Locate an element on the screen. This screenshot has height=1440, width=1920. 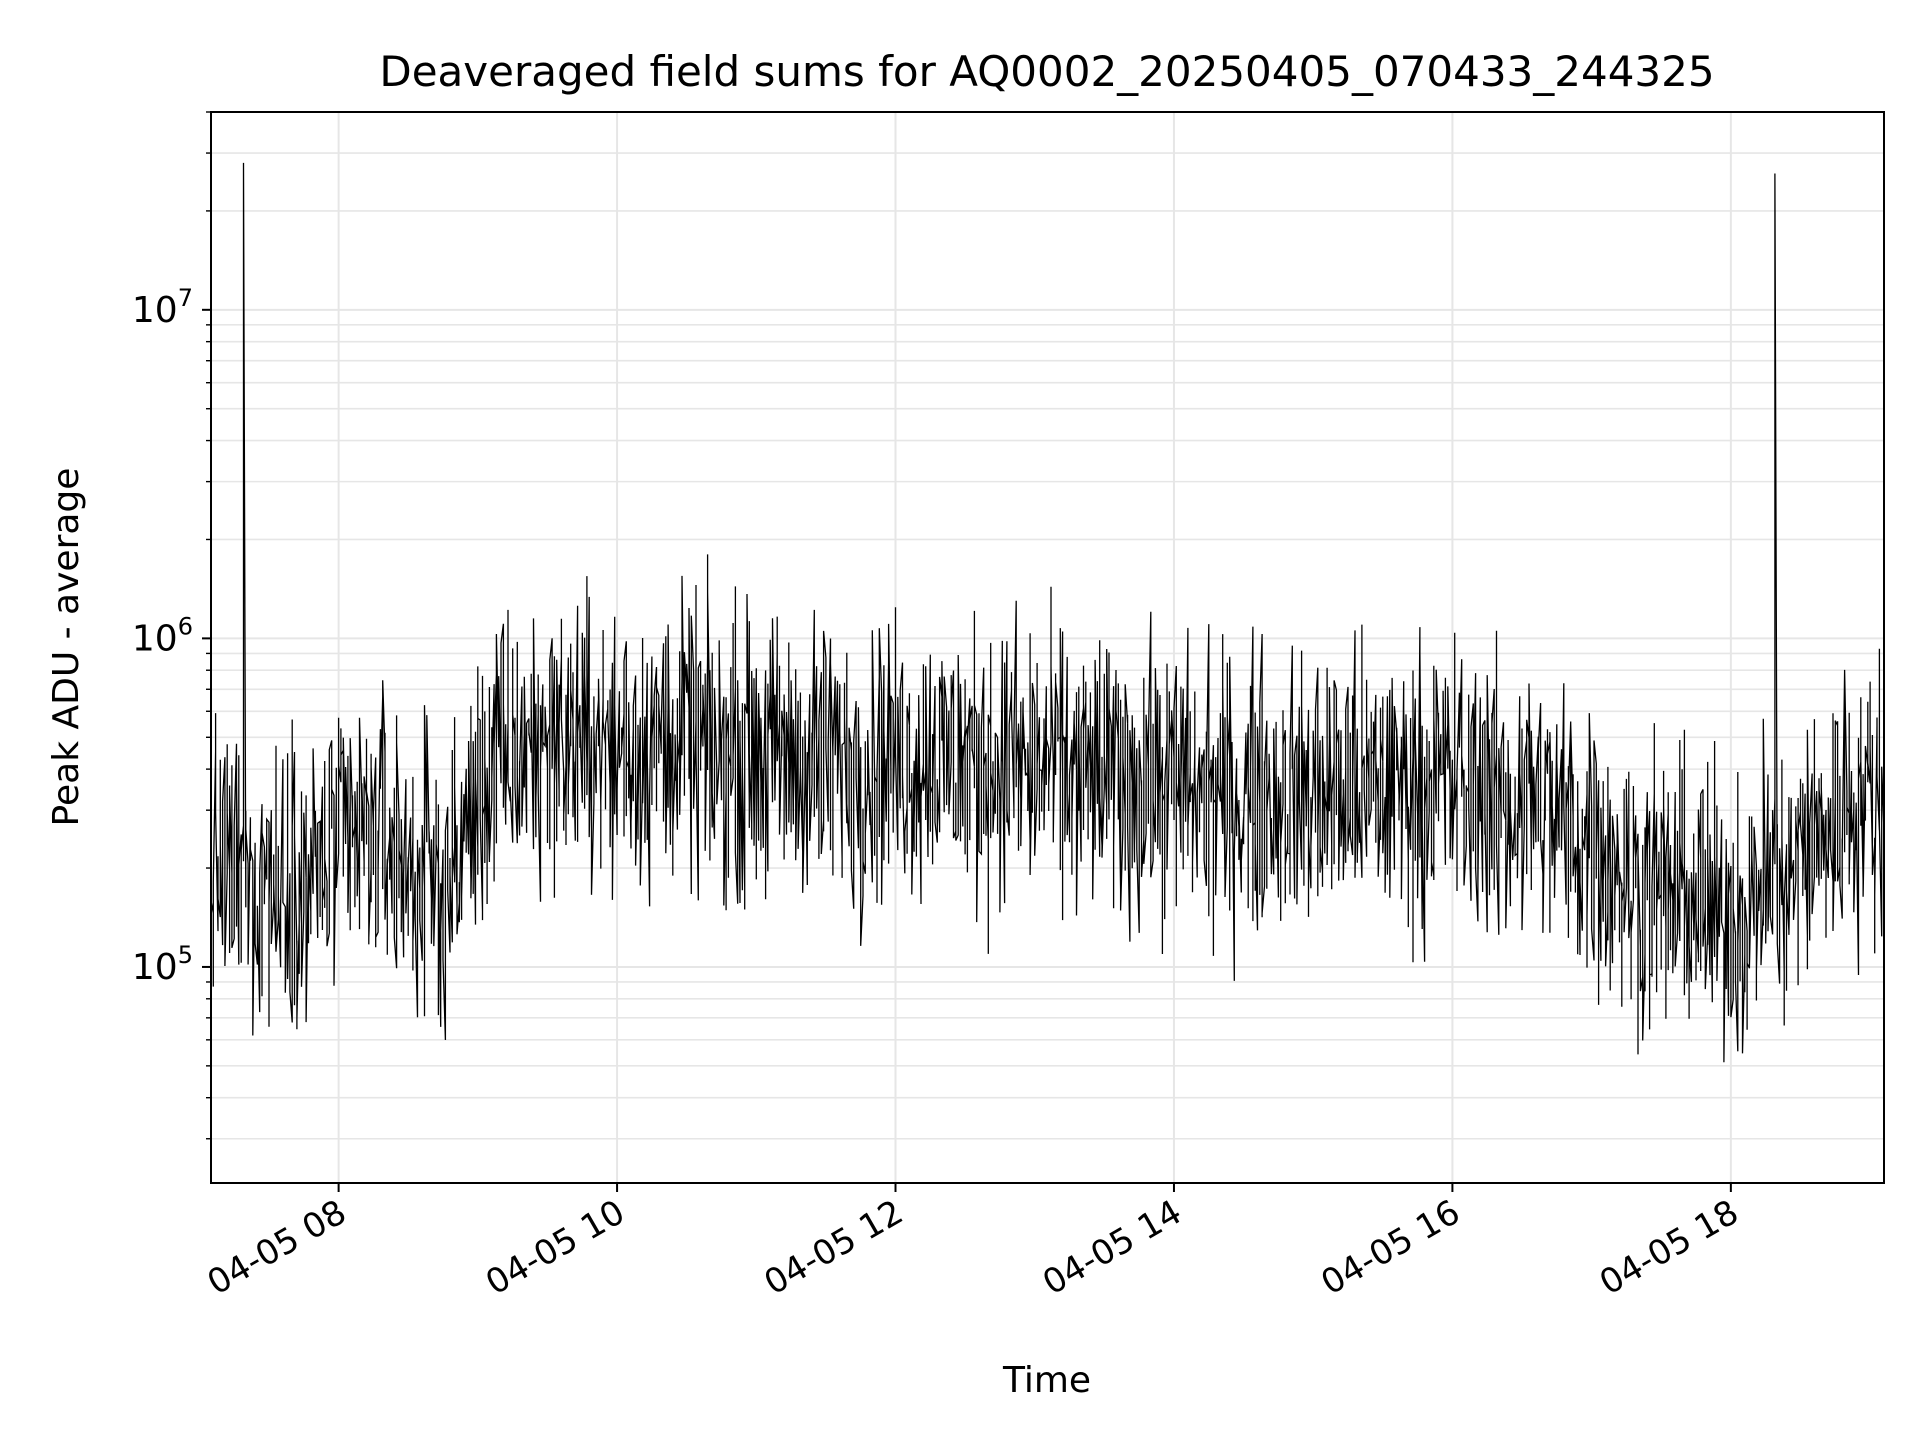
x-axis-label: Time is located at coordinates (1046, 1380).